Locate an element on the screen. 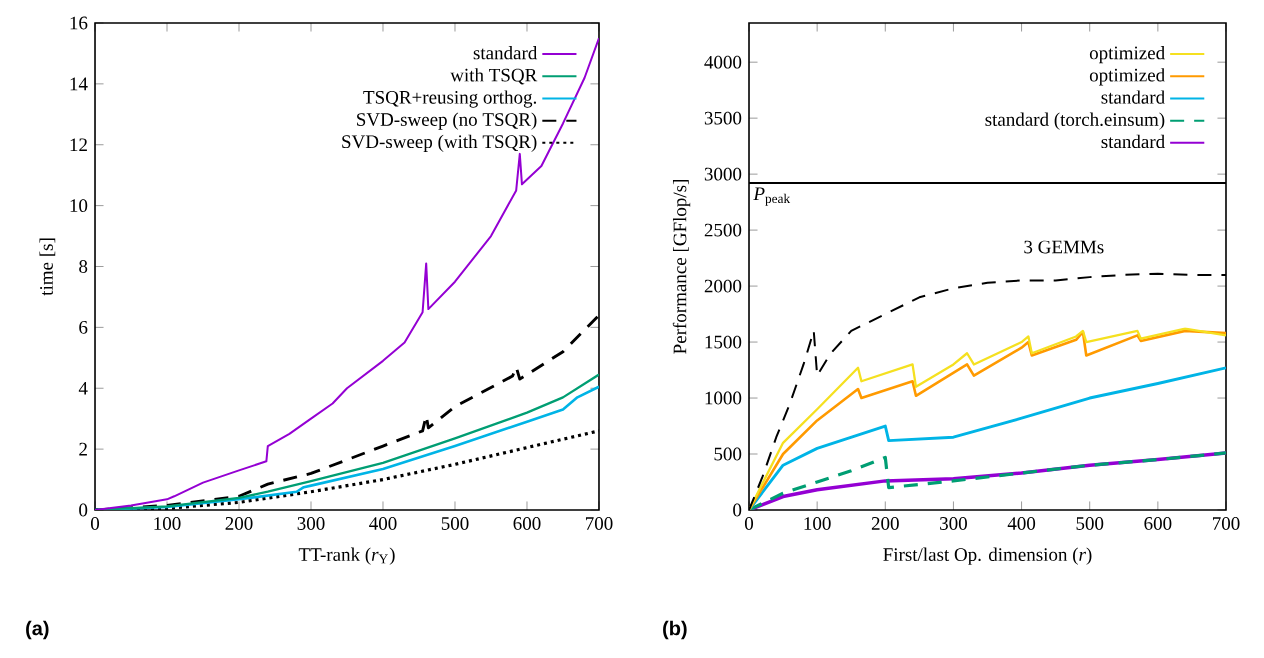 This screenshot has width=1264, height=658. y-tick-label: 2 is located at coordinates (83, 449).